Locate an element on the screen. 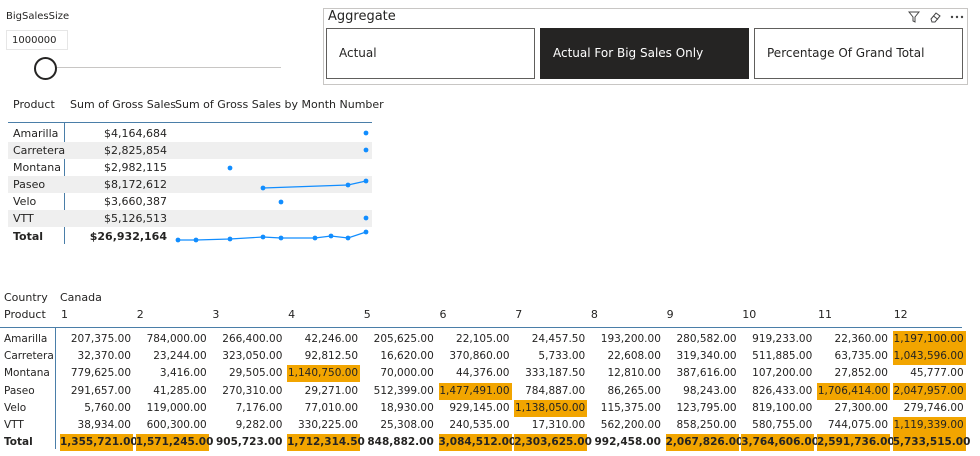 This screenshot has height=456, width=980. matrix-cell: 744,075.00 is located at coordinates (857, 425).